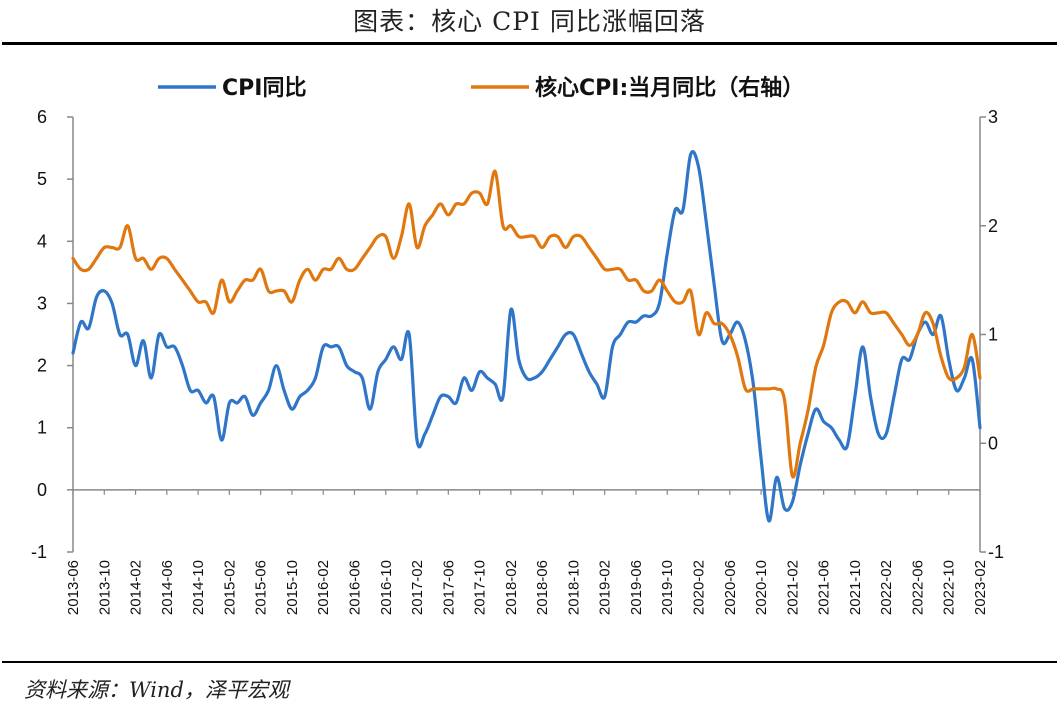  I want to click on x-tick-label: 2018-02, so click(511, 587).